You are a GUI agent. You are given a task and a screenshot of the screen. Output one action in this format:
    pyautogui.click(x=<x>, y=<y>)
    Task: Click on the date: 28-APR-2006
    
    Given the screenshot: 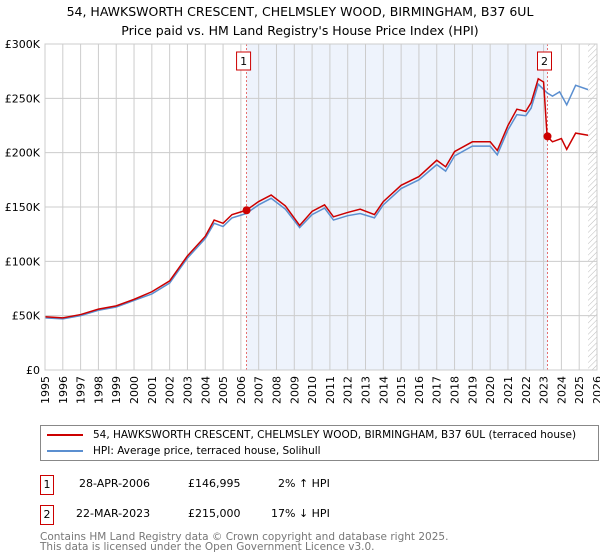 What is the action you would take?
    pyautogui.click(x=115, y=483)
    